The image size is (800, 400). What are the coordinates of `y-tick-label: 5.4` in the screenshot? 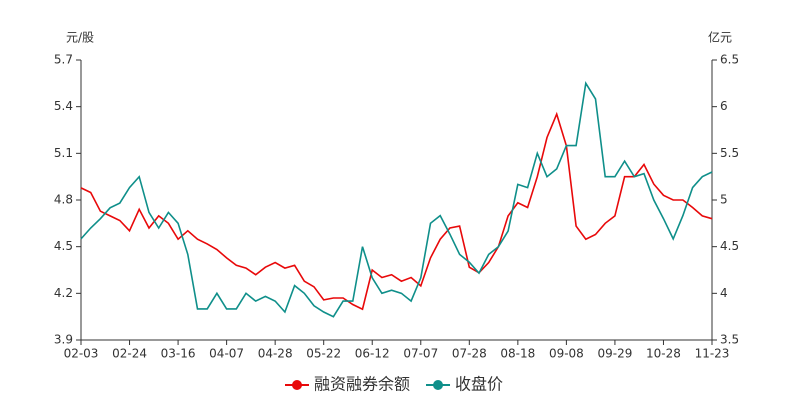 It's located at (63, 106).